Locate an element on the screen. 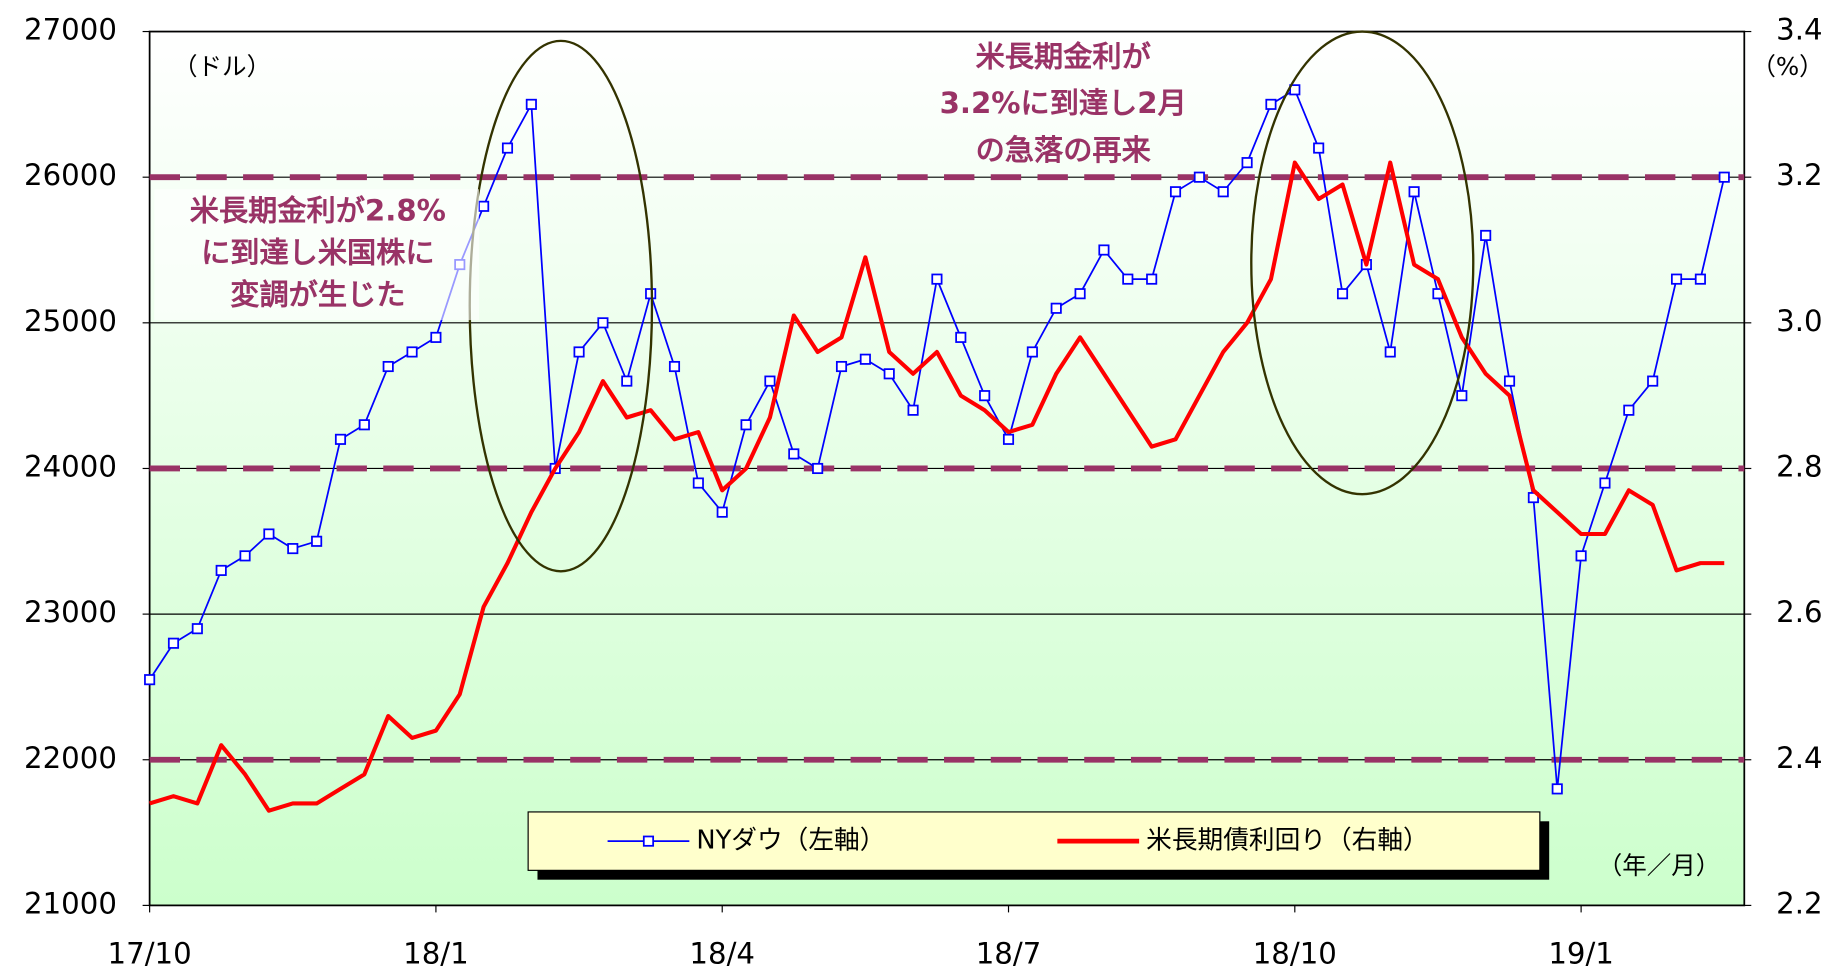 This screenshot has height=979, width=1832. x-tick-label: 18/10 is located at coordinates (1295, 954).